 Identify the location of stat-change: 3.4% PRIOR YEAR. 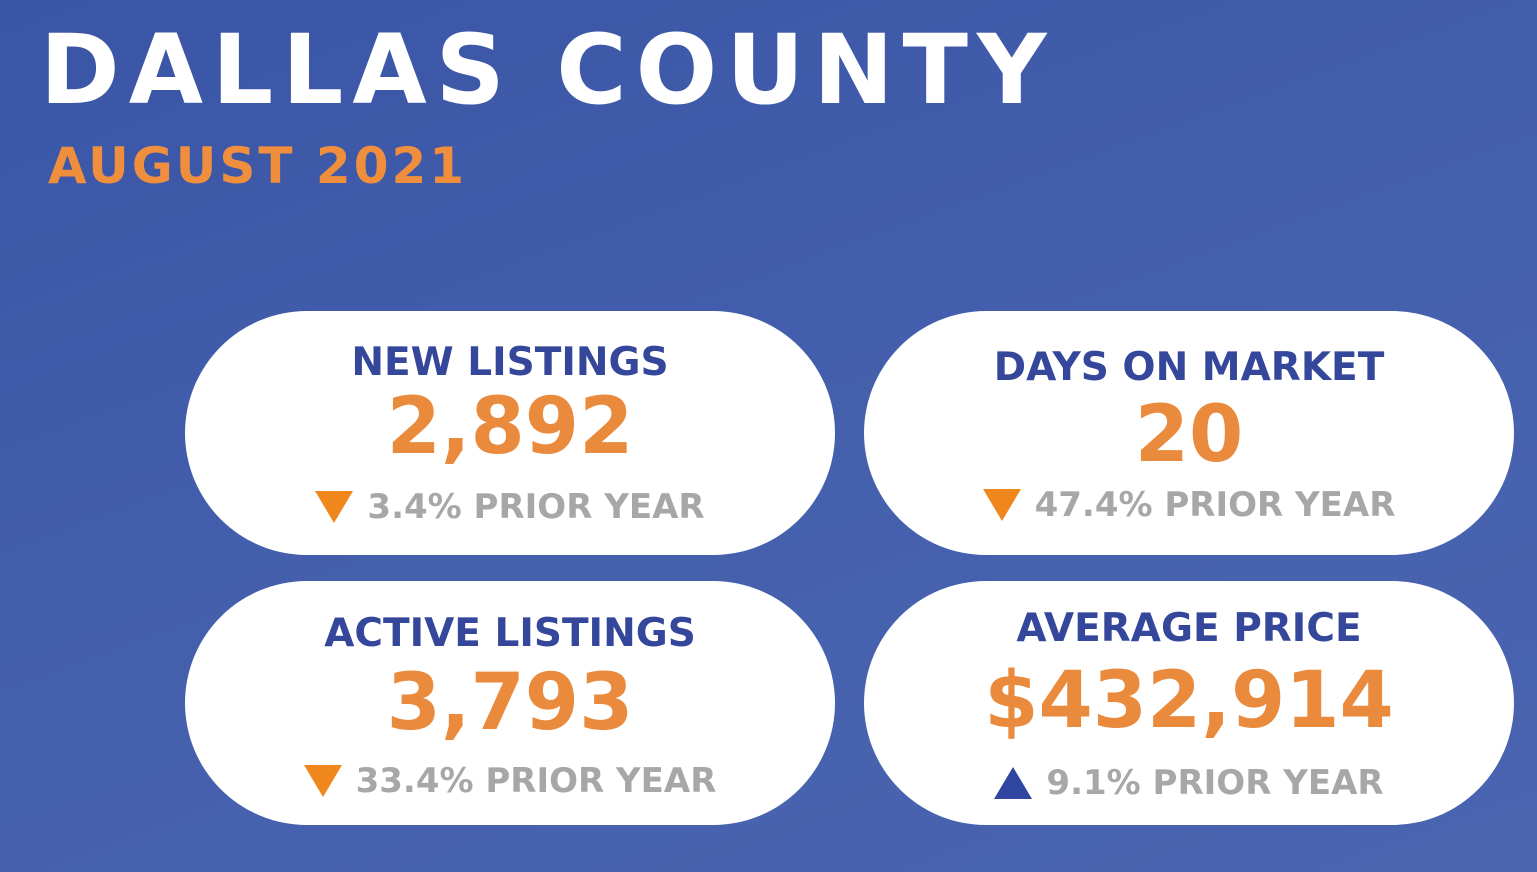
(510, 507).